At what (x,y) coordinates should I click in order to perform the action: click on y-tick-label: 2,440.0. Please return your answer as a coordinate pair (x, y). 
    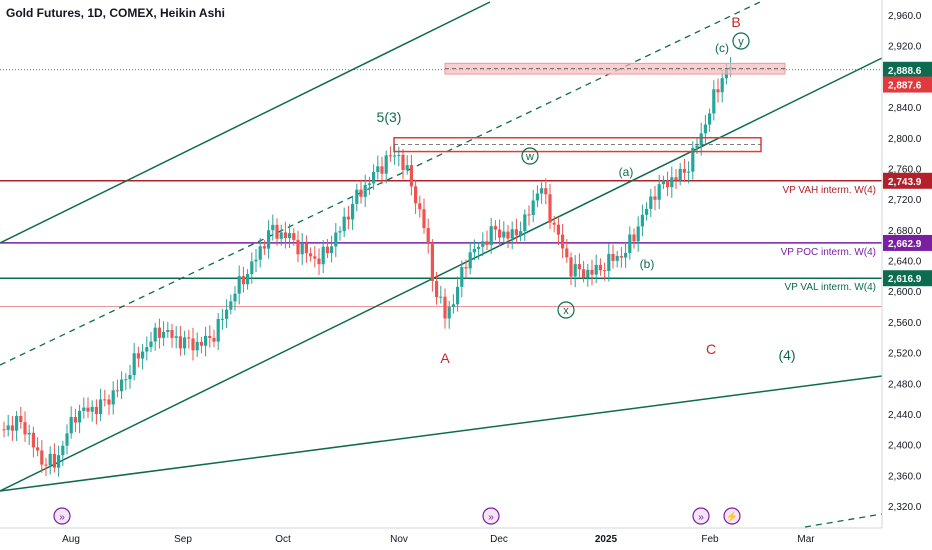
    Looking at the image, I should click on (905, 415).